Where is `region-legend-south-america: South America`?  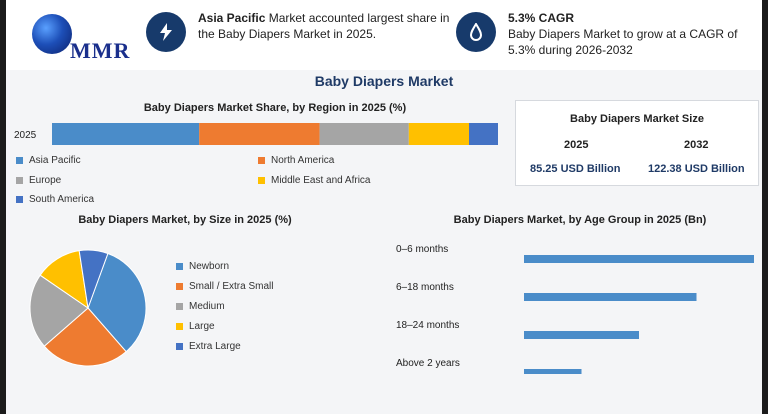 region-legend-south-america: South America is located at coordinates (55, 199).